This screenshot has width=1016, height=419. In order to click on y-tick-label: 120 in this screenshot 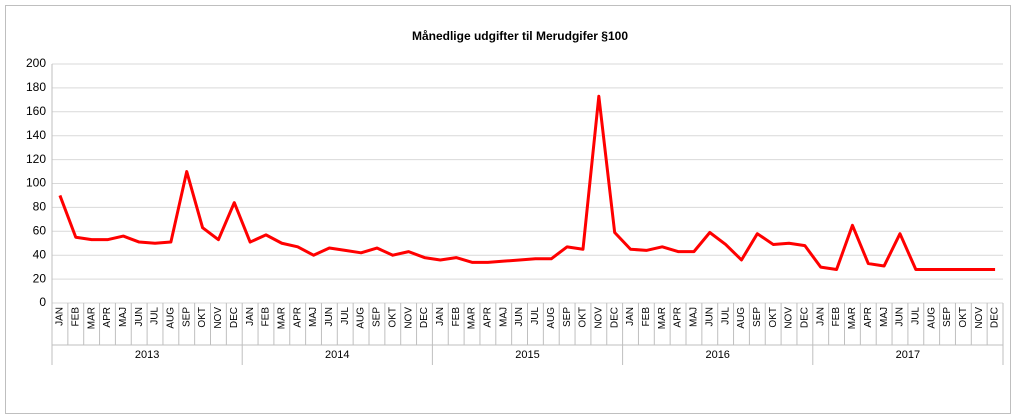, I will do `click(36, 159)`.